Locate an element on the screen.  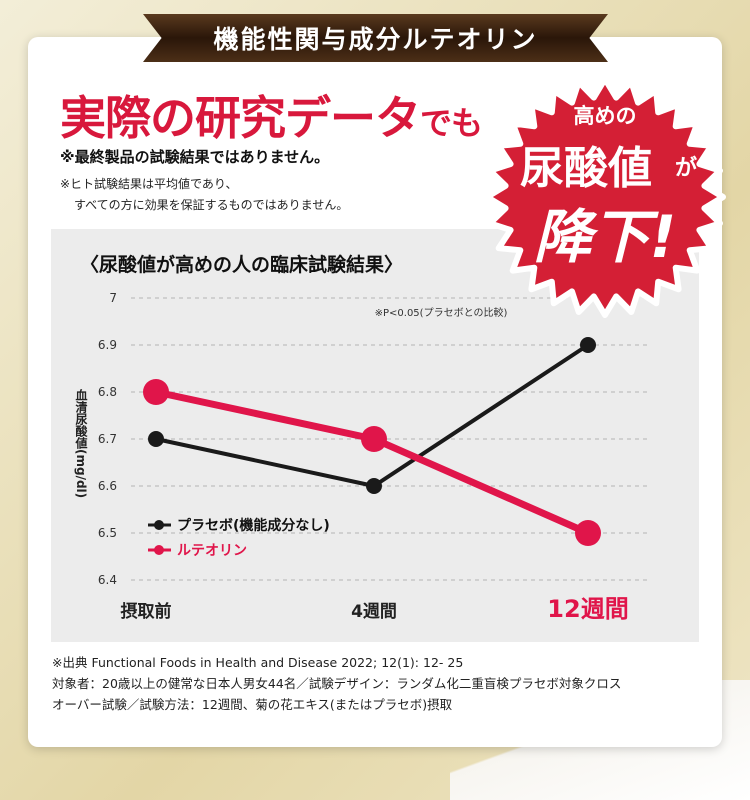
x-tick-label: 摂取前 is located at coordinates (146, 611).